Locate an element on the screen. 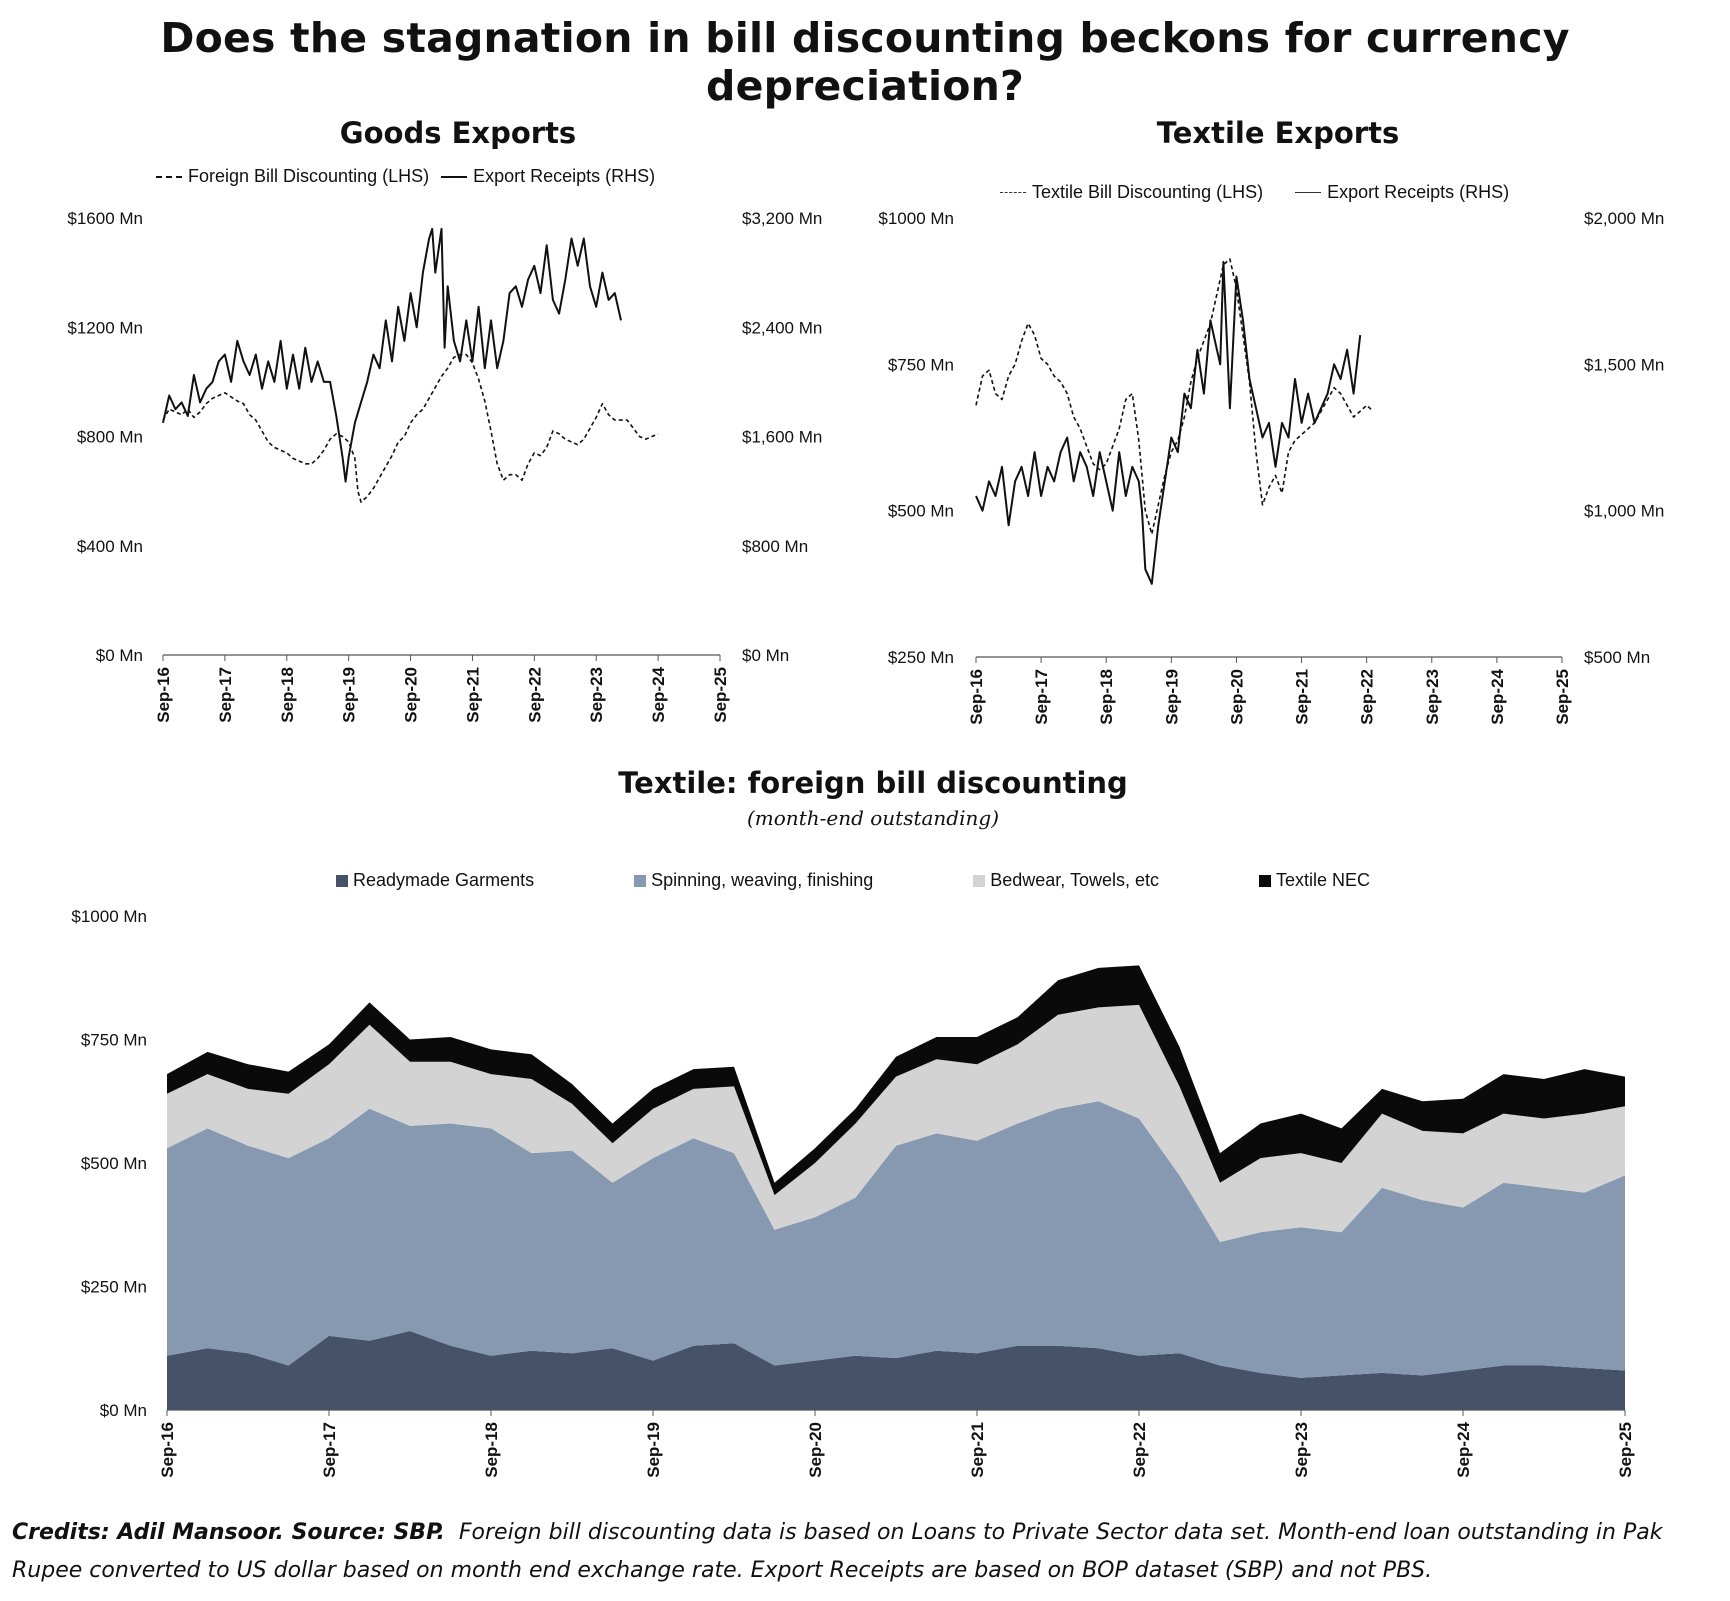 The image size is (1730, 1601). stacked-area-spinning is located at coordinates (896, 1239).